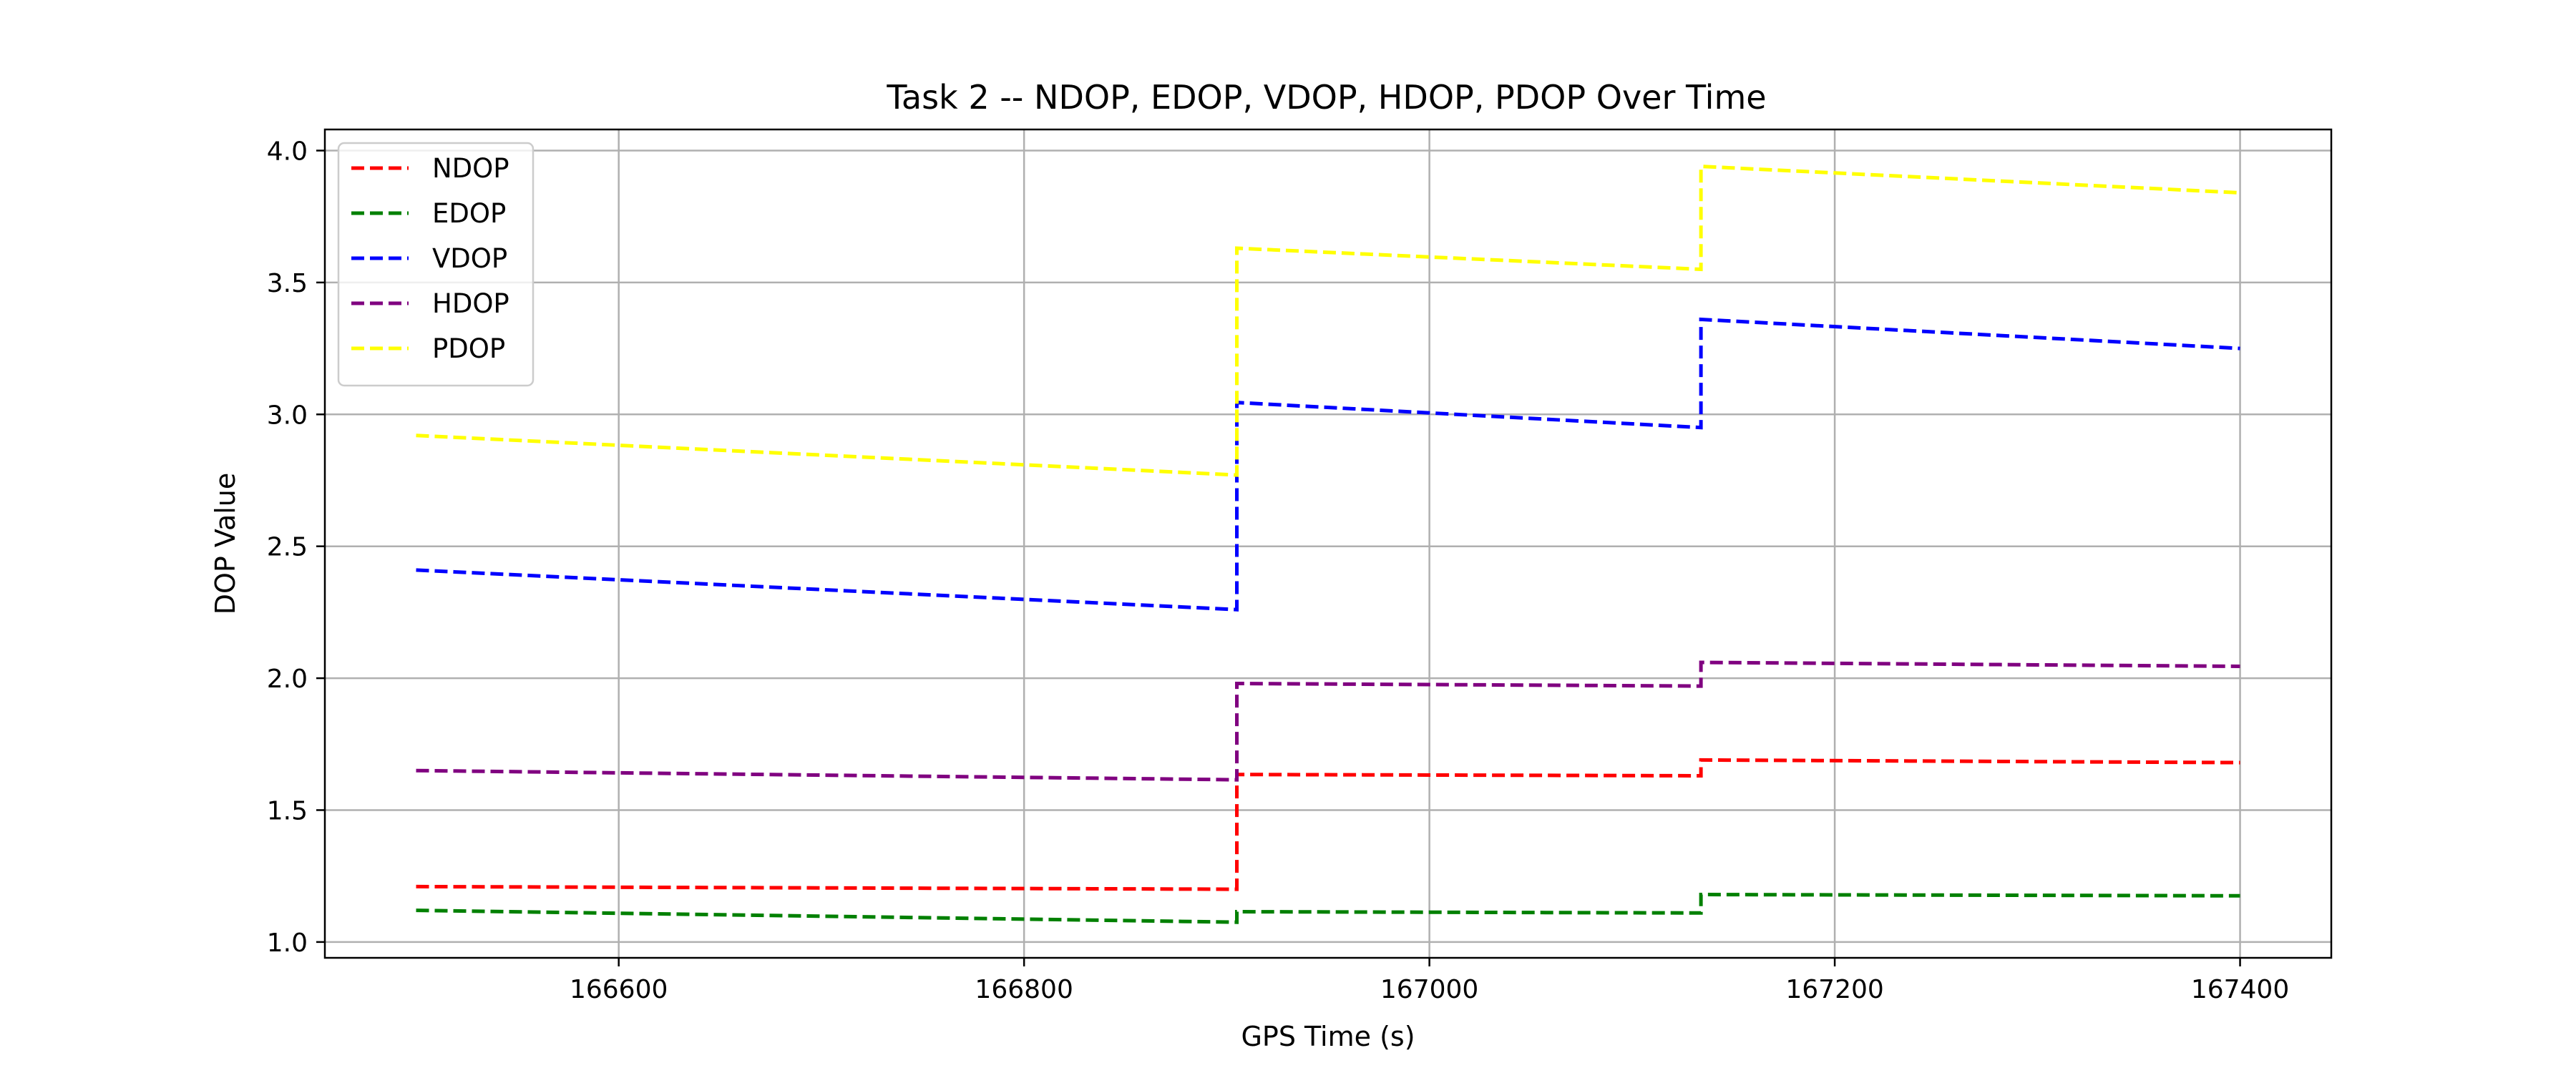 Image resolution: width=2576 pixels, height=1073 pixels. What do you see at coordinates (469, 258) in the screenshot?
I see `legend-label: VDOP` at bounding box center [469, 258].